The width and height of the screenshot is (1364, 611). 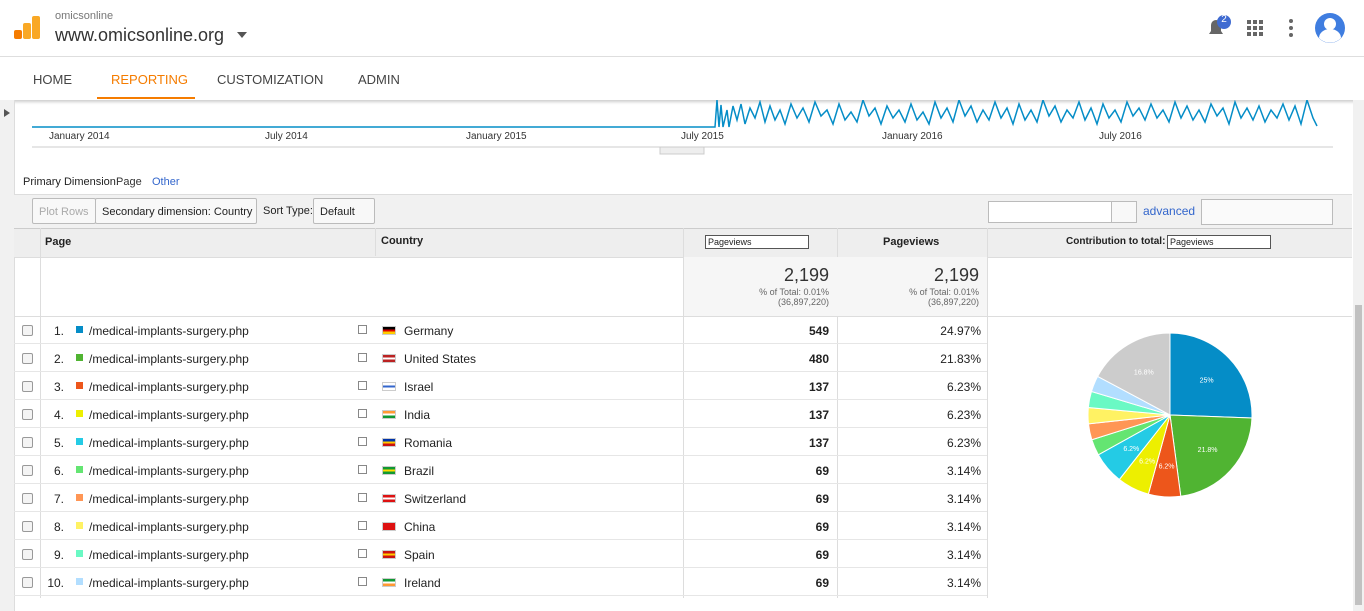 I want to click on col-country: Country, so click(x=402, y=241).